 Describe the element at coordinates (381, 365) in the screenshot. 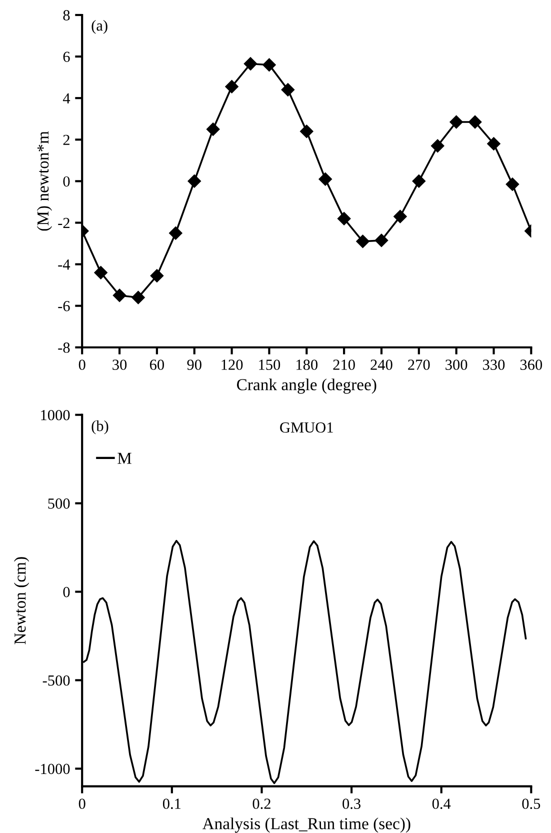

I see `x-tick-label: 240` at that location.